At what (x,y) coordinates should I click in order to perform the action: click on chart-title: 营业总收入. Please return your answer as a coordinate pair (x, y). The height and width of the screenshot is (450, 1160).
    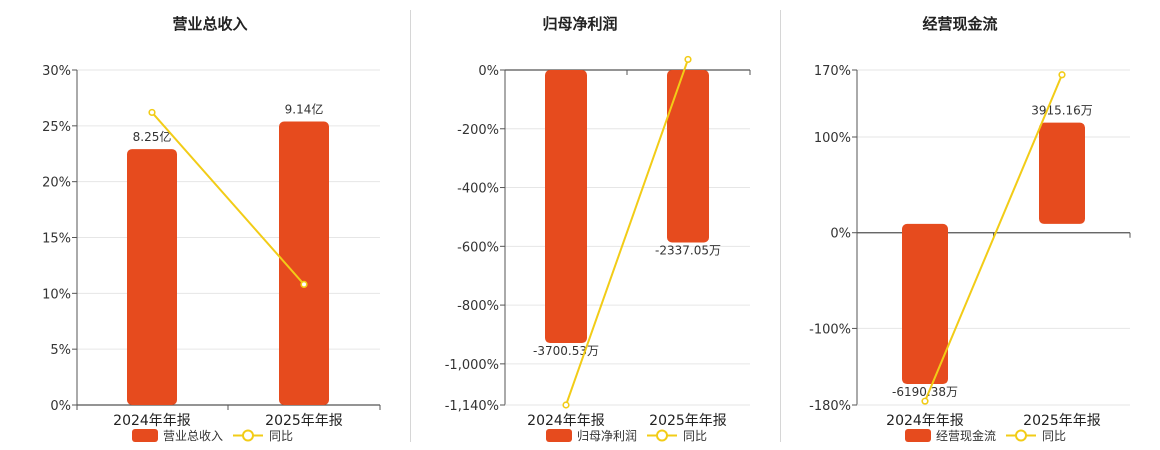
    Looking at the image, I should click on (209, 24).